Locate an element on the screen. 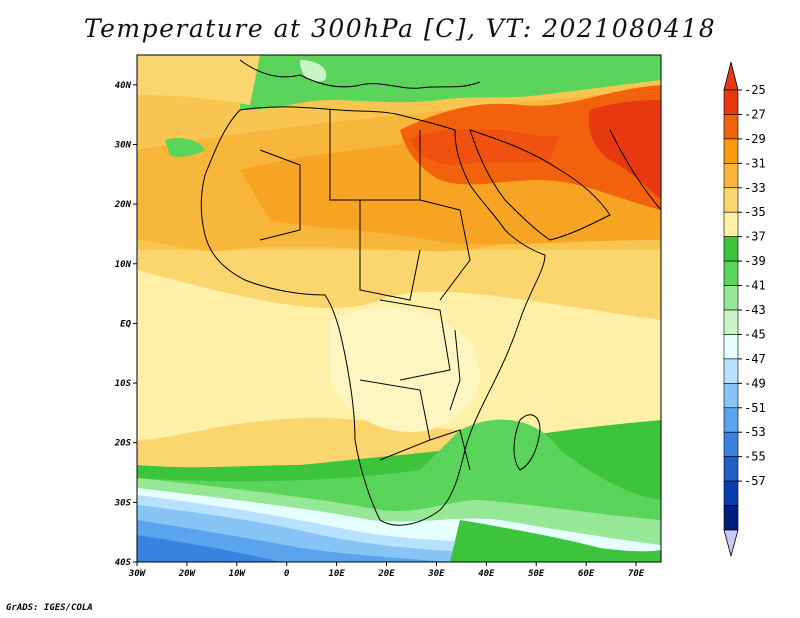 This screenshot has height=618, width=800. x-tick-label: 20W is located at coordinates (187, 574).